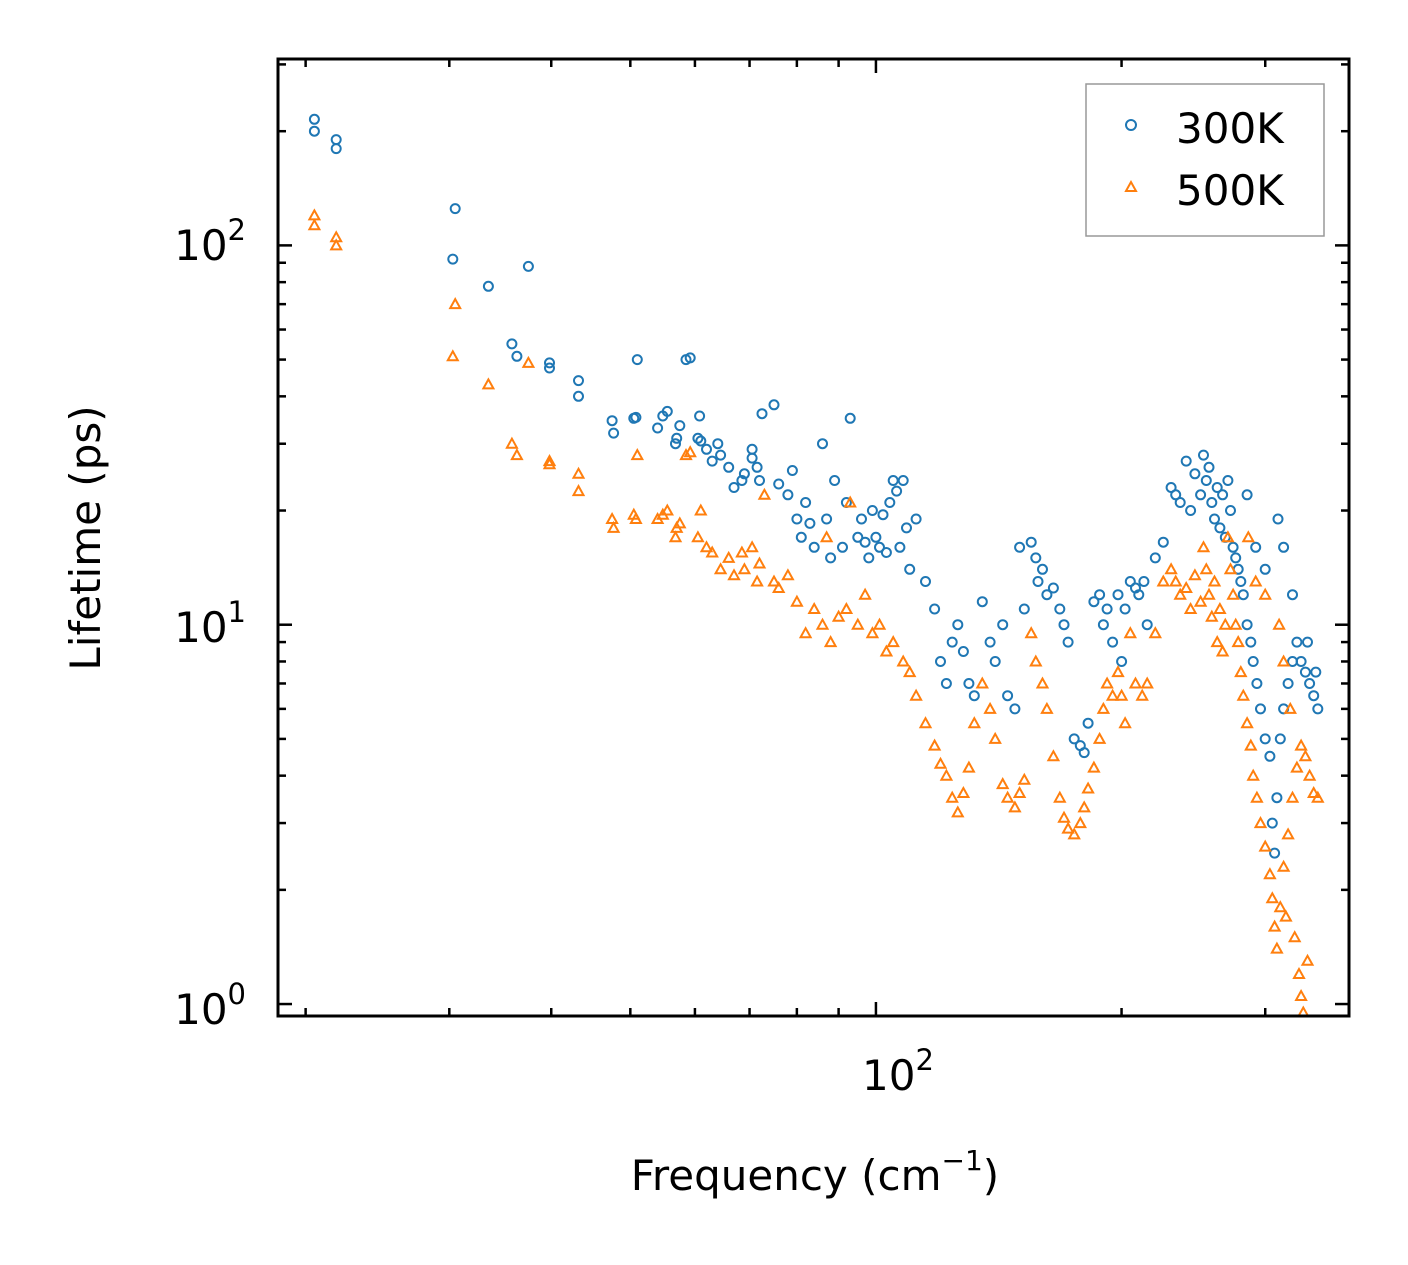  I want to click on x-axis-label: Frequency (cm−1), so click(815, 1172).